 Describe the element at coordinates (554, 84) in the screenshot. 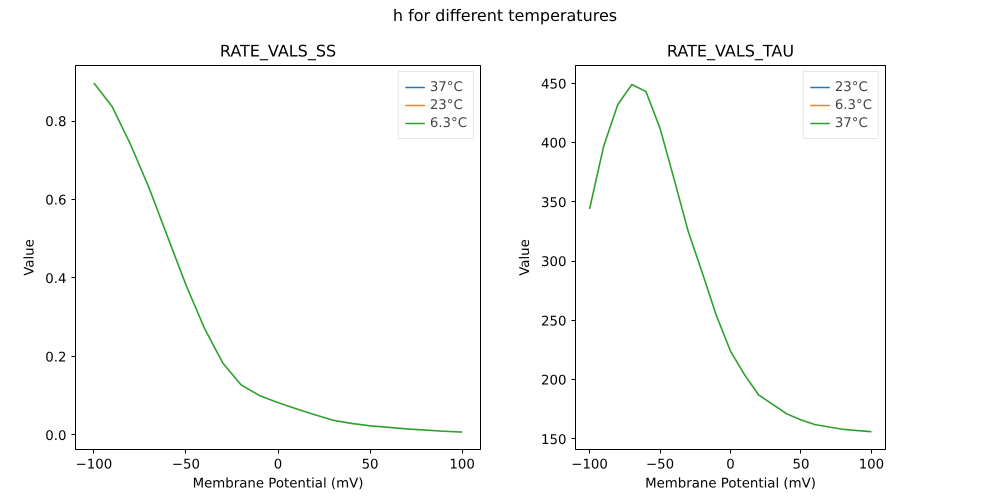

I see `y-tick-label: 450` at that location.